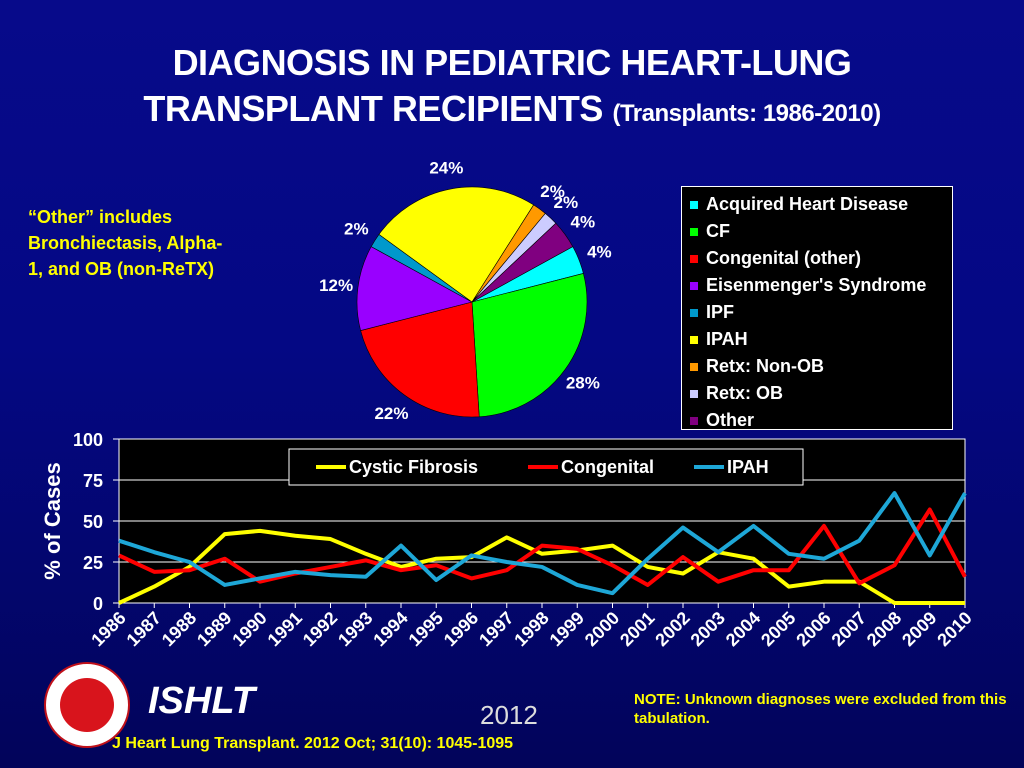 The image size is (1024, 768). I want to click on legend-label-ipf: IPF, so click(720, 312).